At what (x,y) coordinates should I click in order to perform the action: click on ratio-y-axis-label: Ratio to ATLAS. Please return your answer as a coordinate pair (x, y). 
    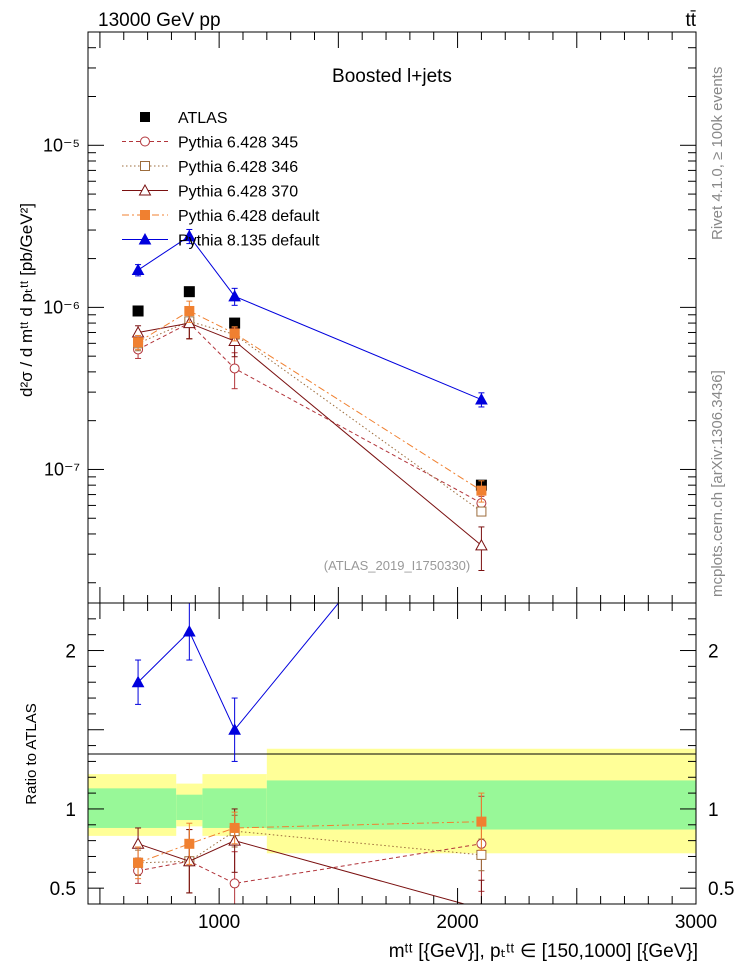
    Looking at the image, I should click on (31, 753).